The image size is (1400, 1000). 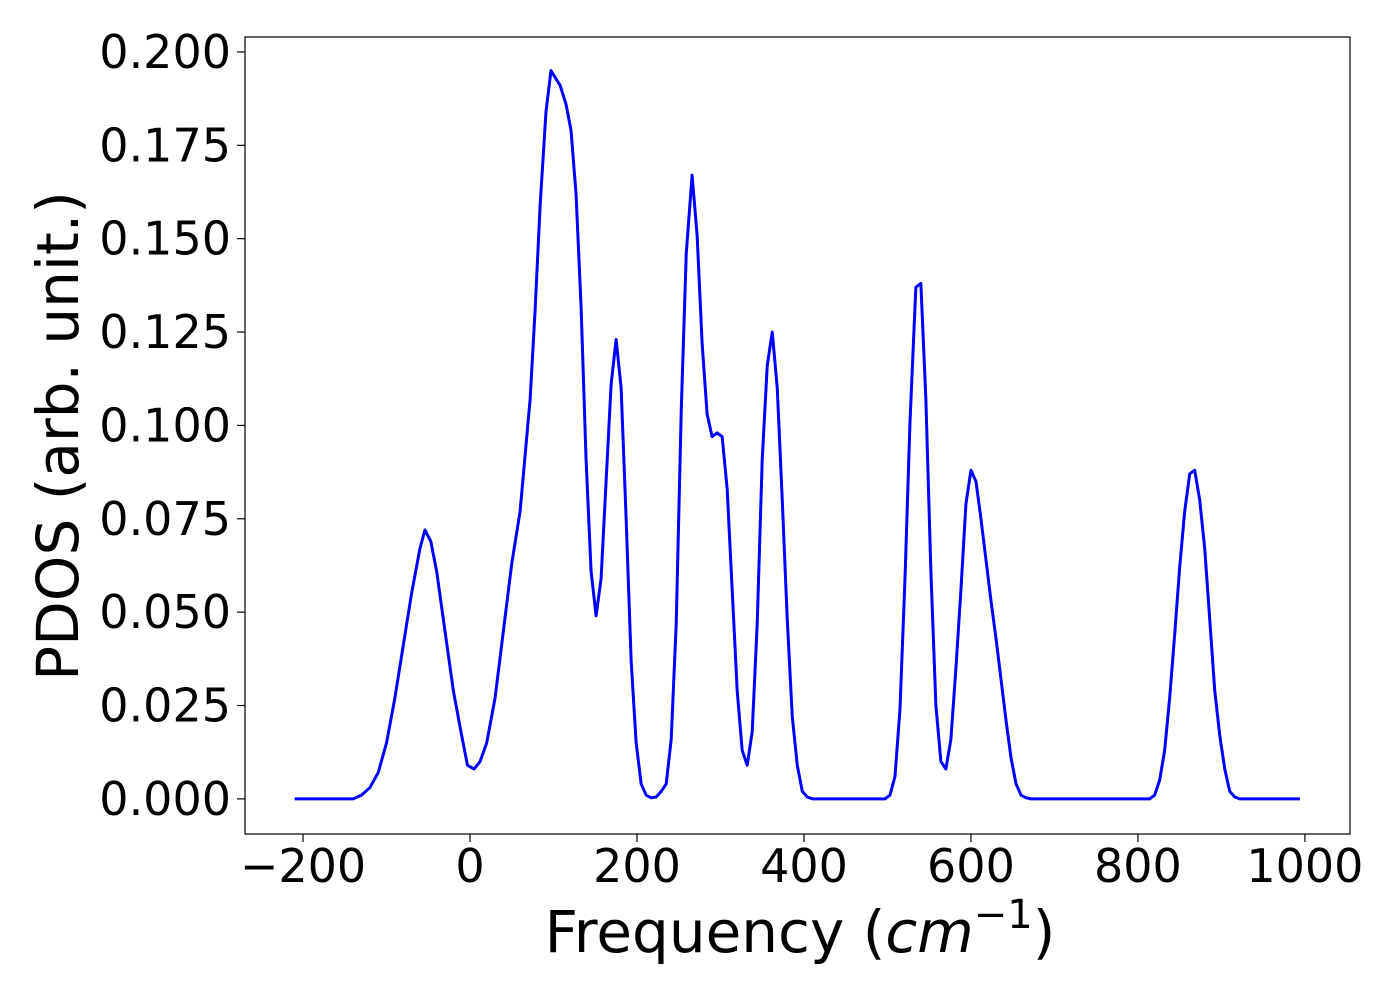 I want to click on x-tick-label: −200, so click(x=303, y=866).